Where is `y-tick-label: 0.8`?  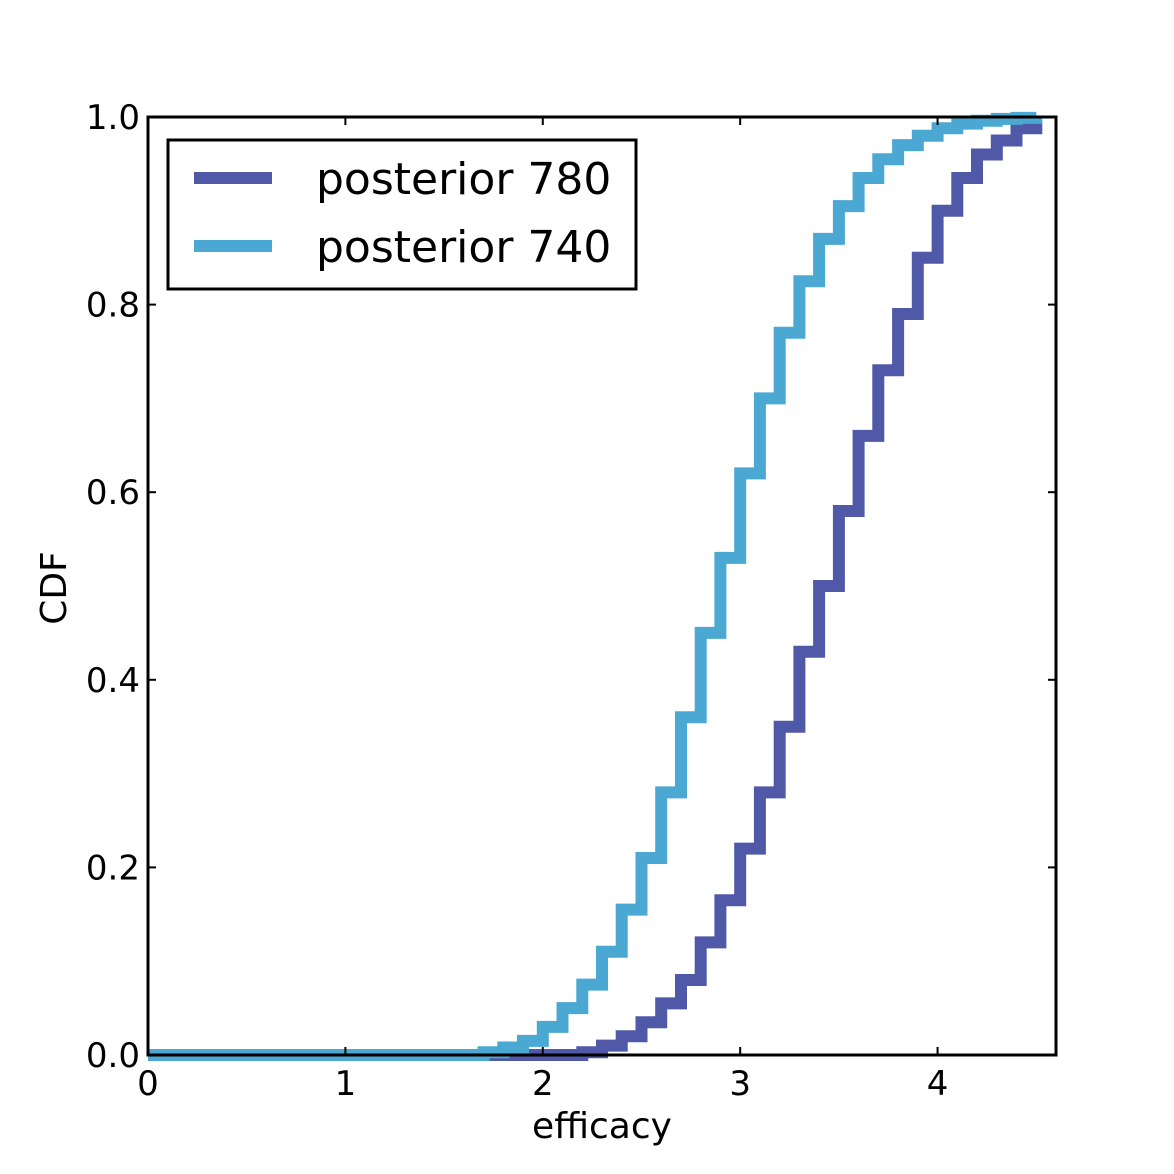 y-tick-label: 0.8 is located at coordinates (113, 306).